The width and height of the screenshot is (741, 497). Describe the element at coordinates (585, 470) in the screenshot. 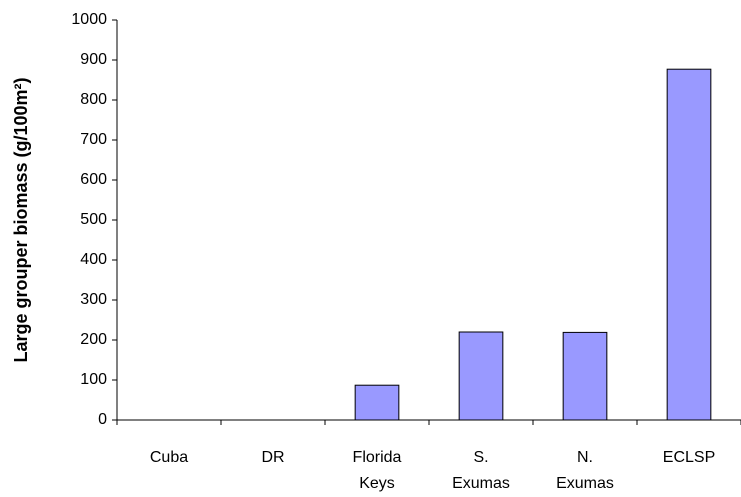

I see `x-tick-label: N. Exumas` at that location.